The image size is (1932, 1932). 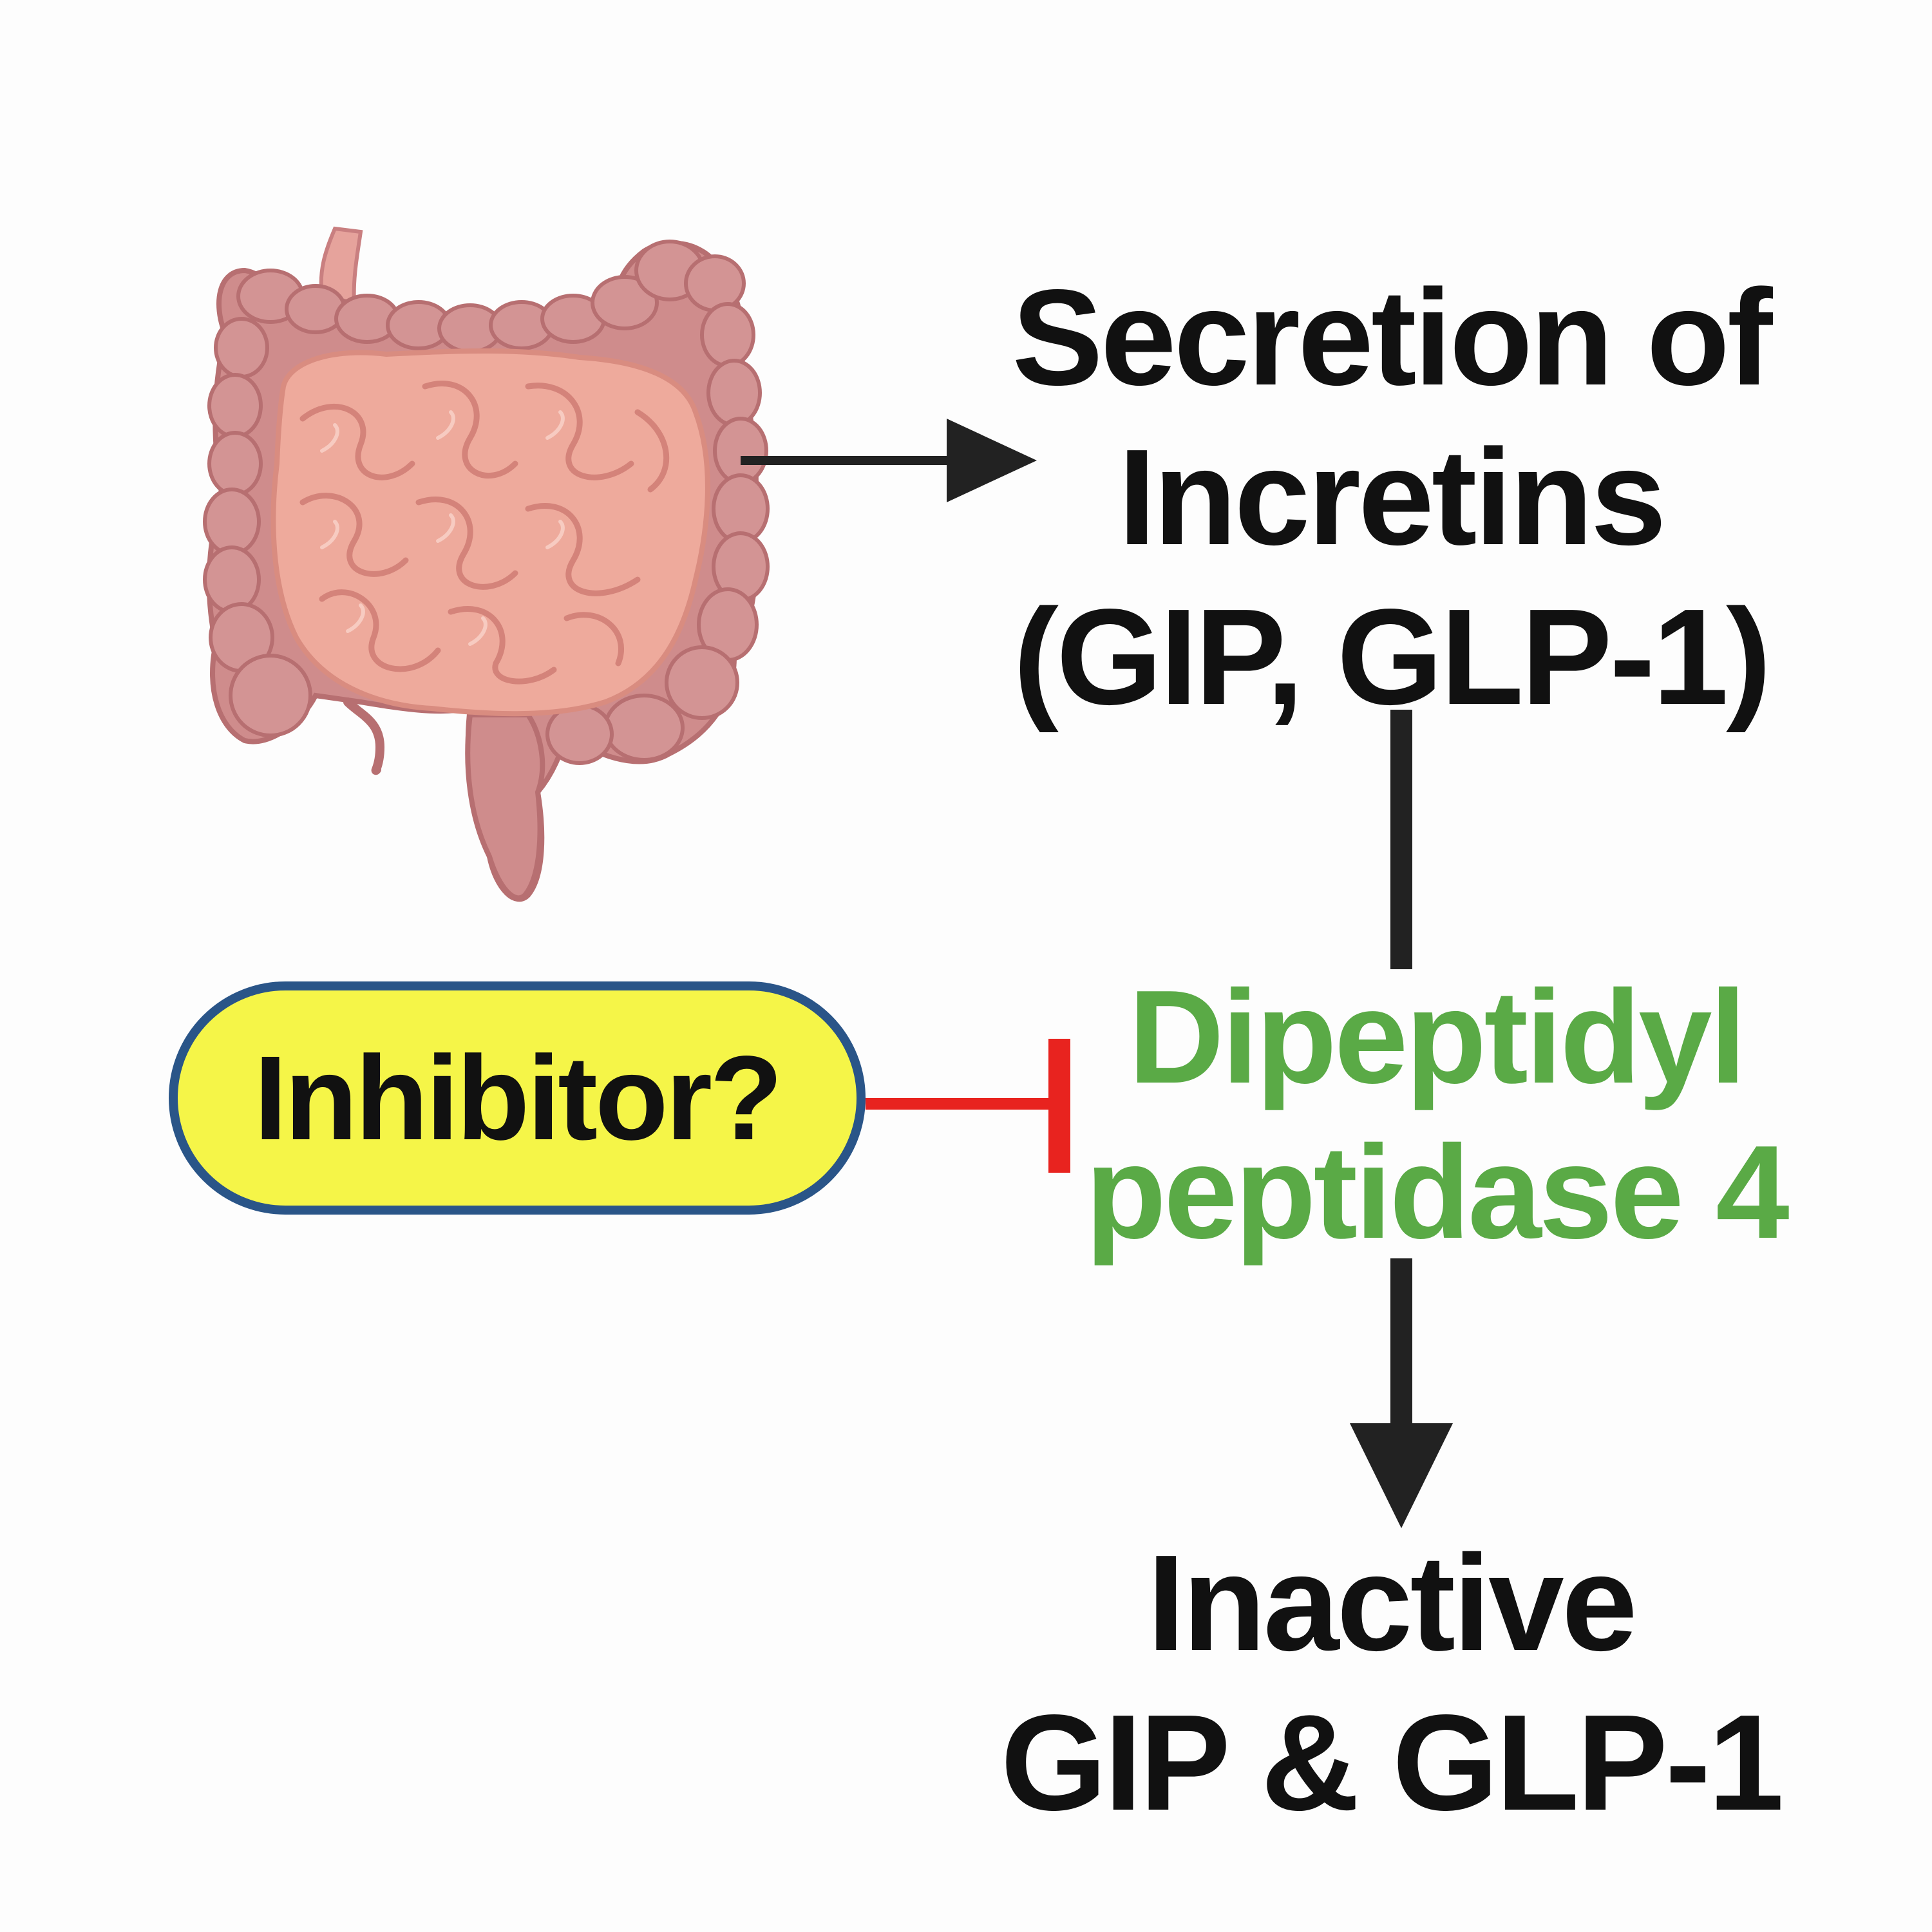 I want to click on arrowhead-right, so click(x=992, y=461).